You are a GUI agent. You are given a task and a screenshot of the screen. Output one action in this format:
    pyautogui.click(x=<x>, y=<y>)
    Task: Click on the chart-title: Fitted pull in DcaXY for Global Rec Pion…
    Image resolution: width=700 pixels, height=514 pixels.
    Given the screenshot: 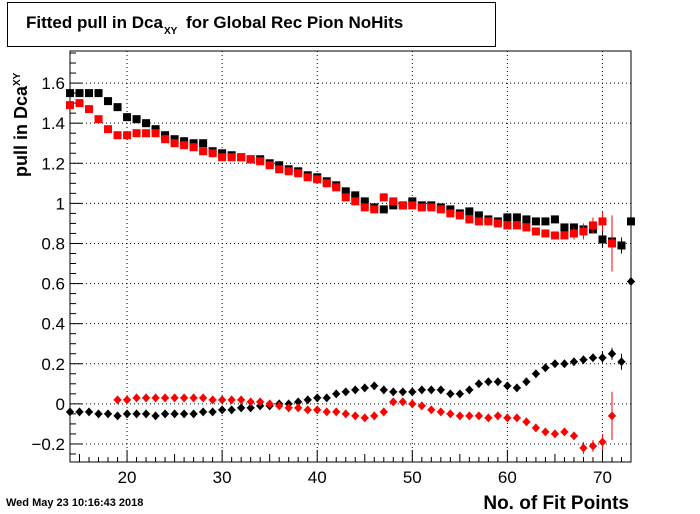 What is the action you would take?
    pyautogui.click(x=214, y=25)
    